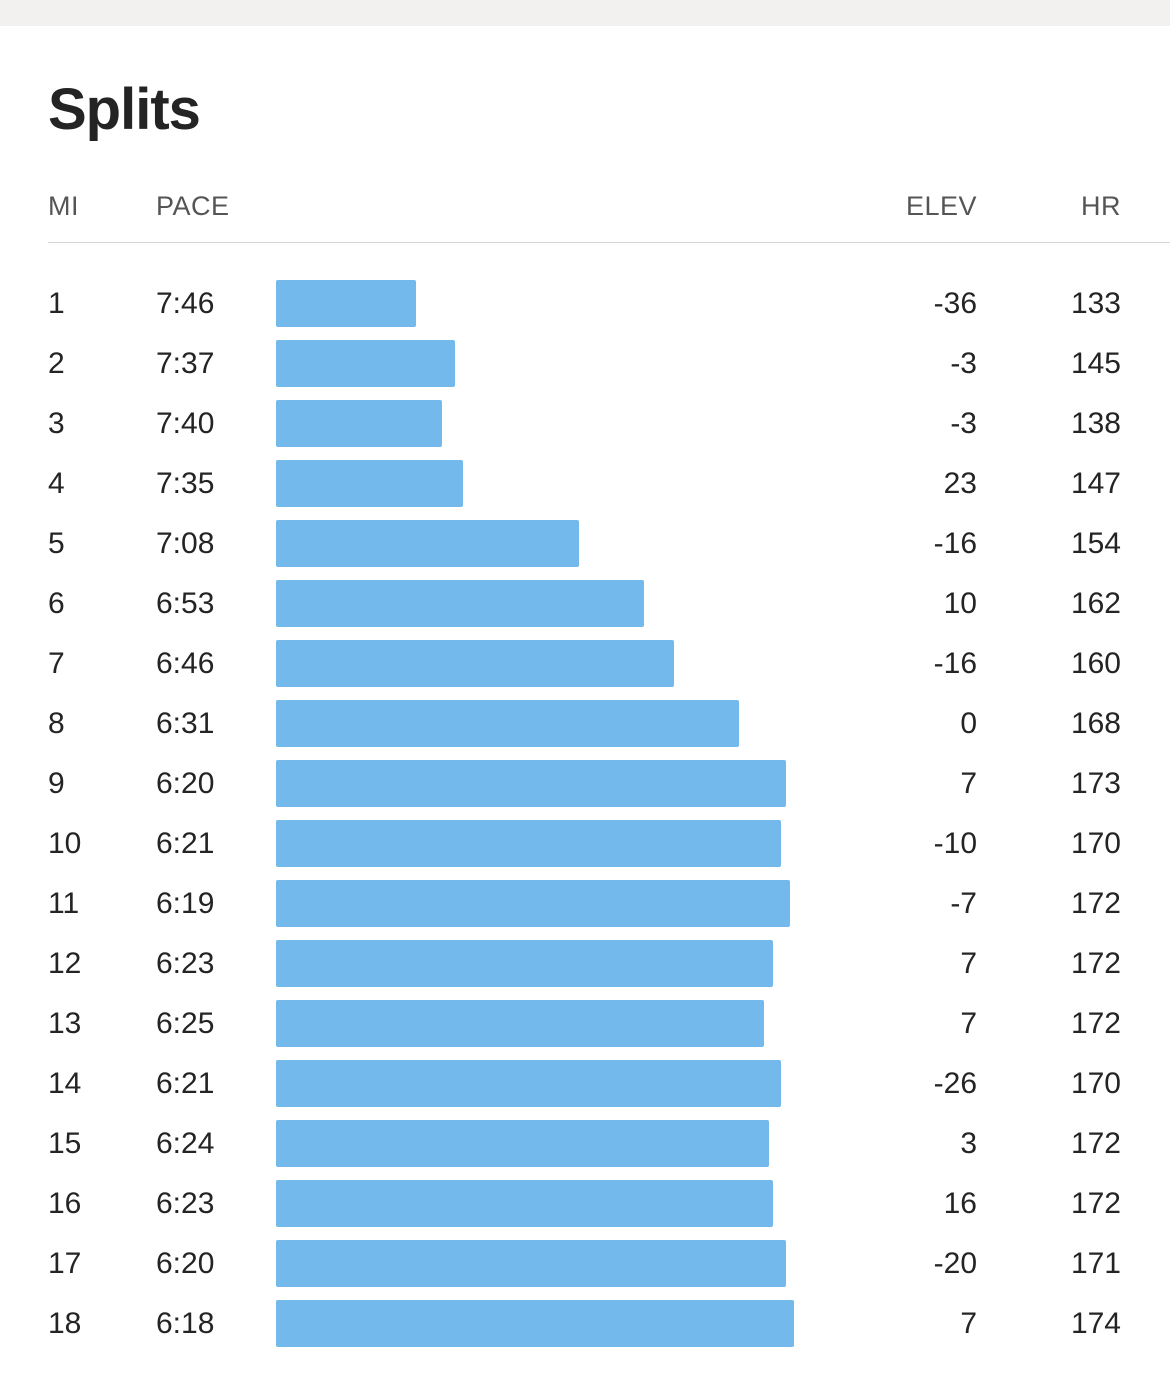 The image size is (1170, 1377). What do you see at coordinates (585, 364) in the screenshot?
I see `split-row: 2 7:37 -3 145` at bounding box center [585, 364].